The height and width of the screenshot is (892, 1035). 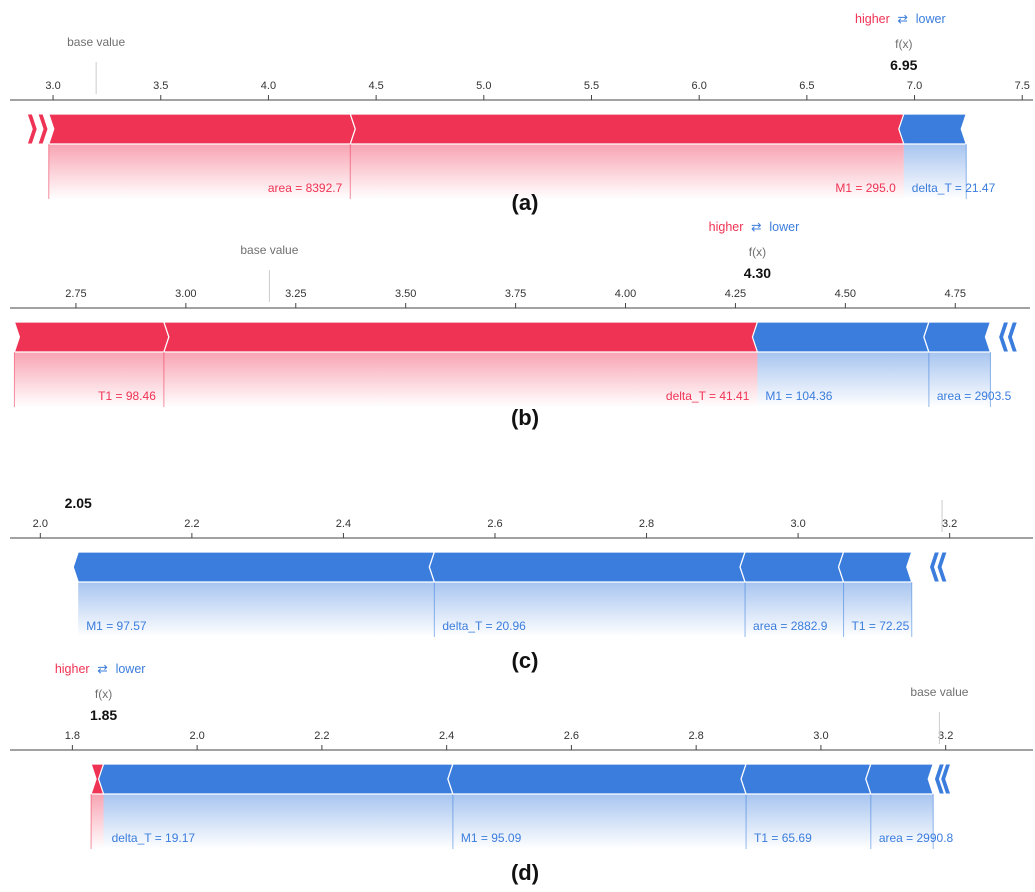 What do you see at coordinates (735, 294) in the screenshot?
I see `x-tick-label: 4.25` at bounding box center [735, 294].